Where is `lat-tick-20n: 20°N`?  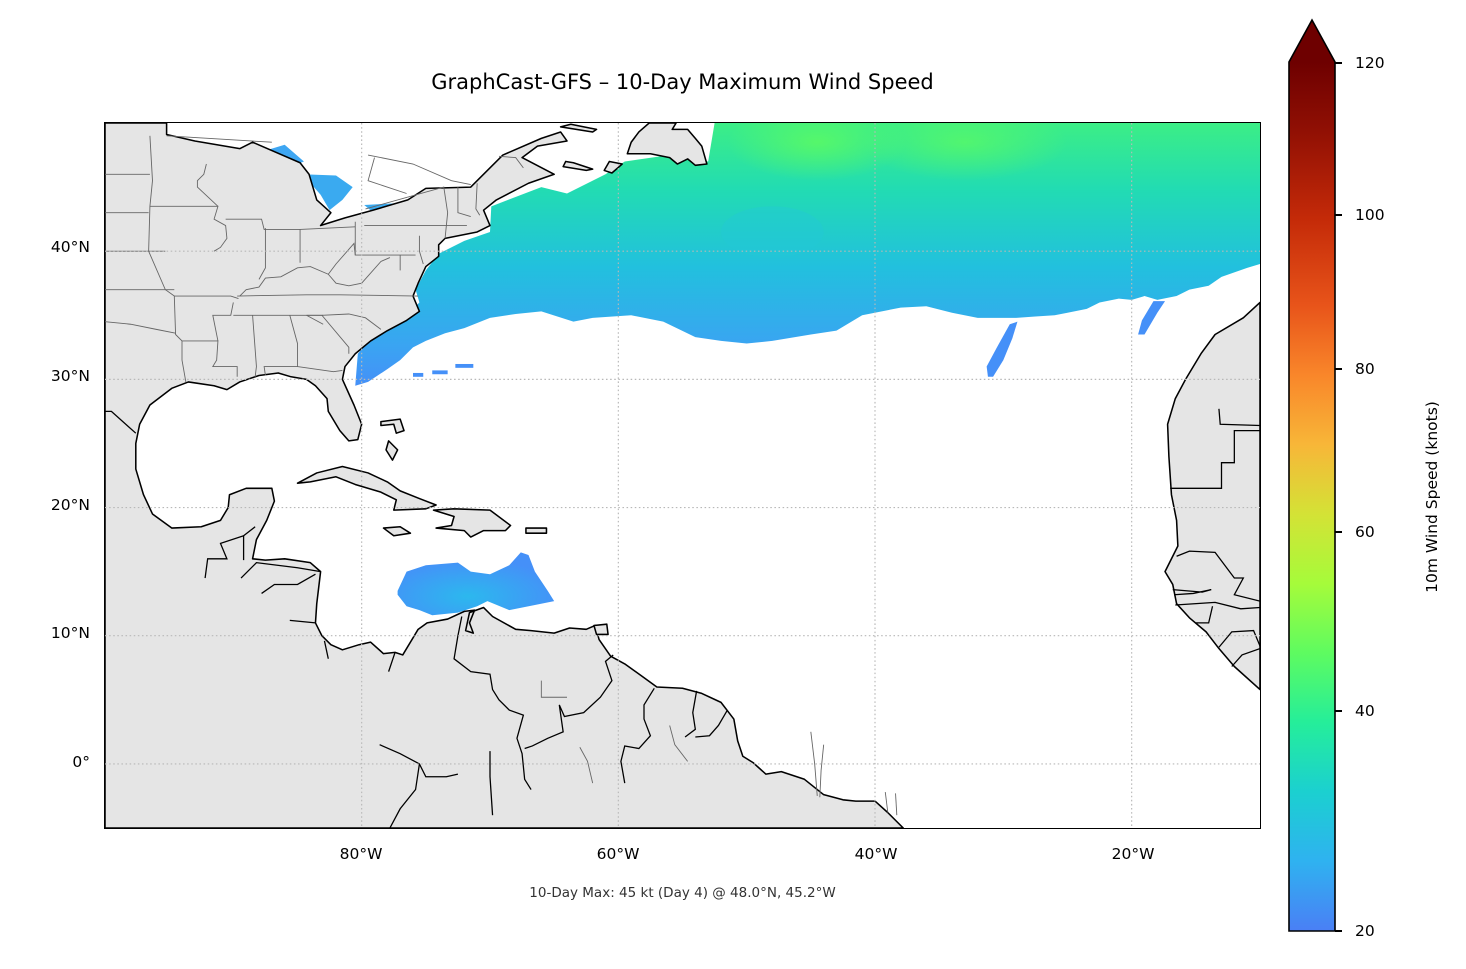 lat-tick-20n: 20°N is located at coordinates (70, 505).